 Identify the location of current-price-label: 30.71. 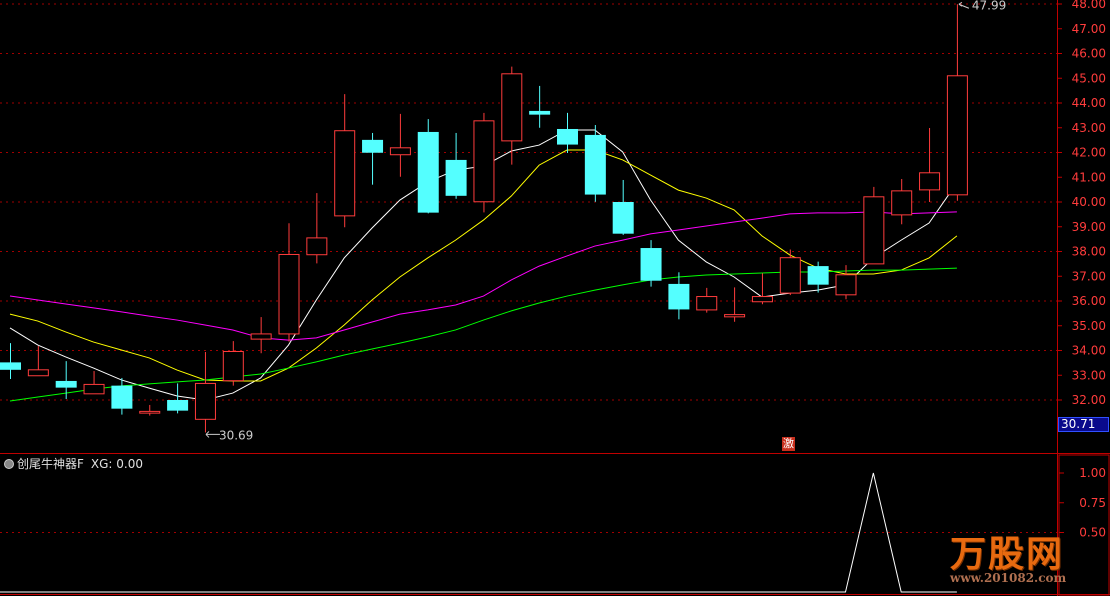
(1083, 424).